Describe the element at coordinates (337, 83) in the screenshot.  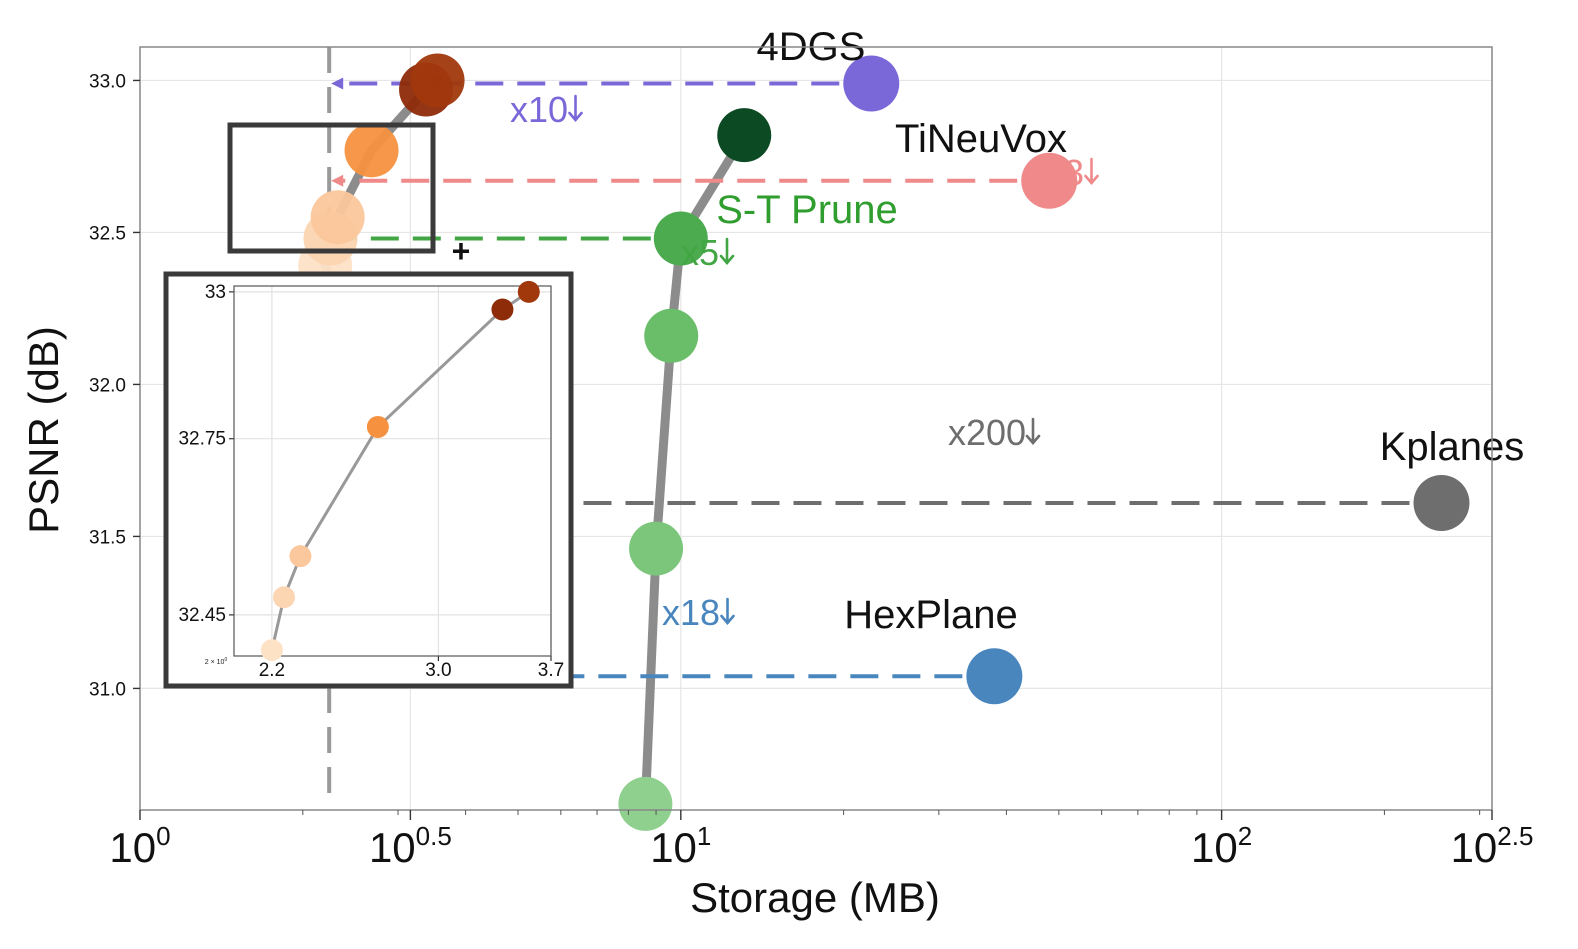
I see `arrow-4dgs-head` at that location.